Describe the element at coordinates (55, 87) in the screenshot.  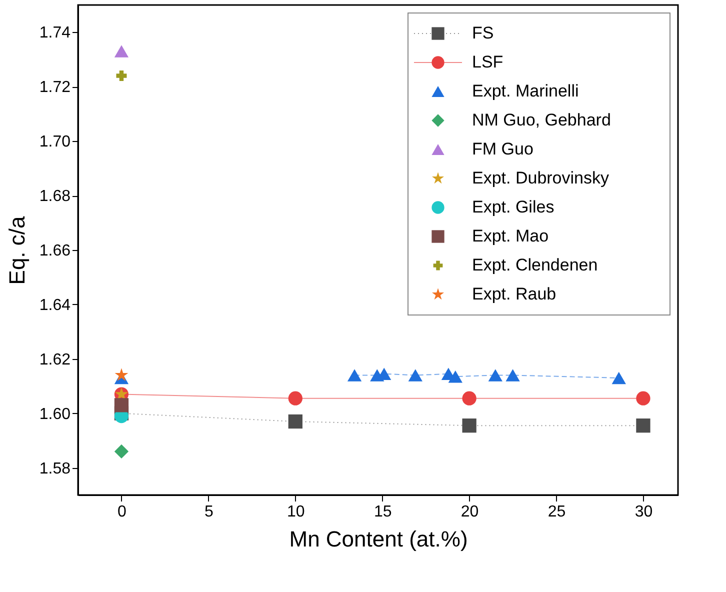
I see `y-tick-label: 1.72` at that location.